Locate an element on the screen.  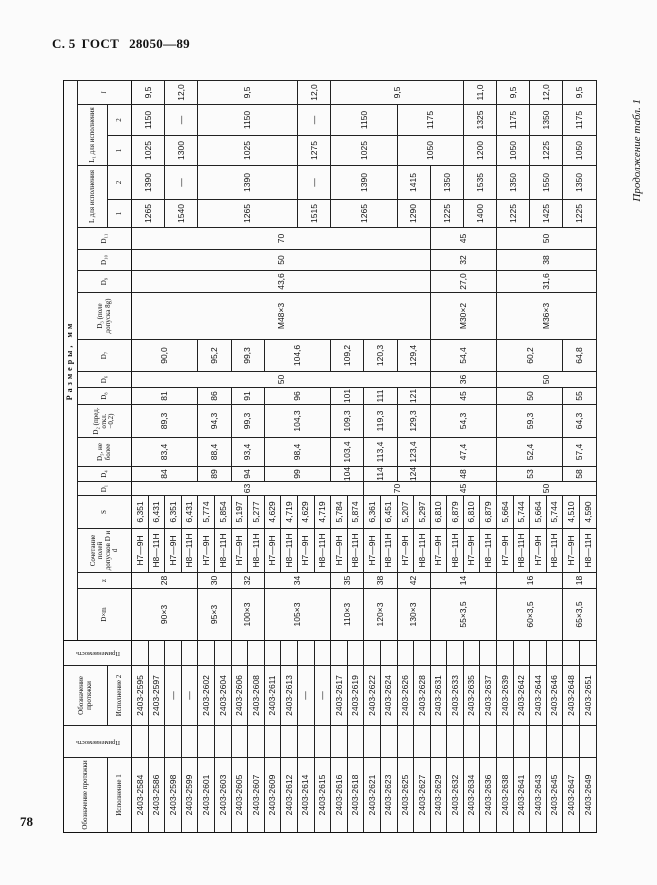
cell-d11: 50 is located at coordinates (547, 238).